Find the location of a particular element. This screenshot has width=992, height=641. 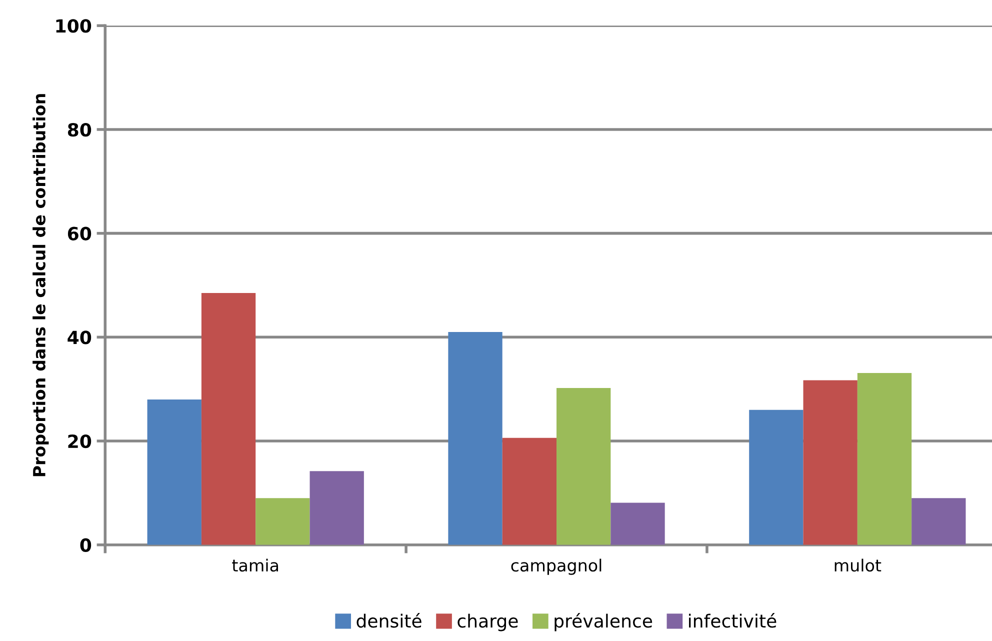

y-tick-label: 40 is located at coordinates (80, 337).